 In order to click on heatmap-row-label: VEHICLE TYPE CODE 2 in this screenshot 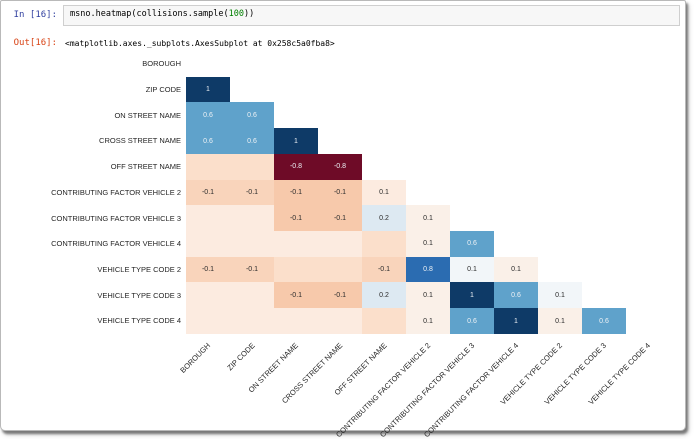, I will do `click(139, 269)`.